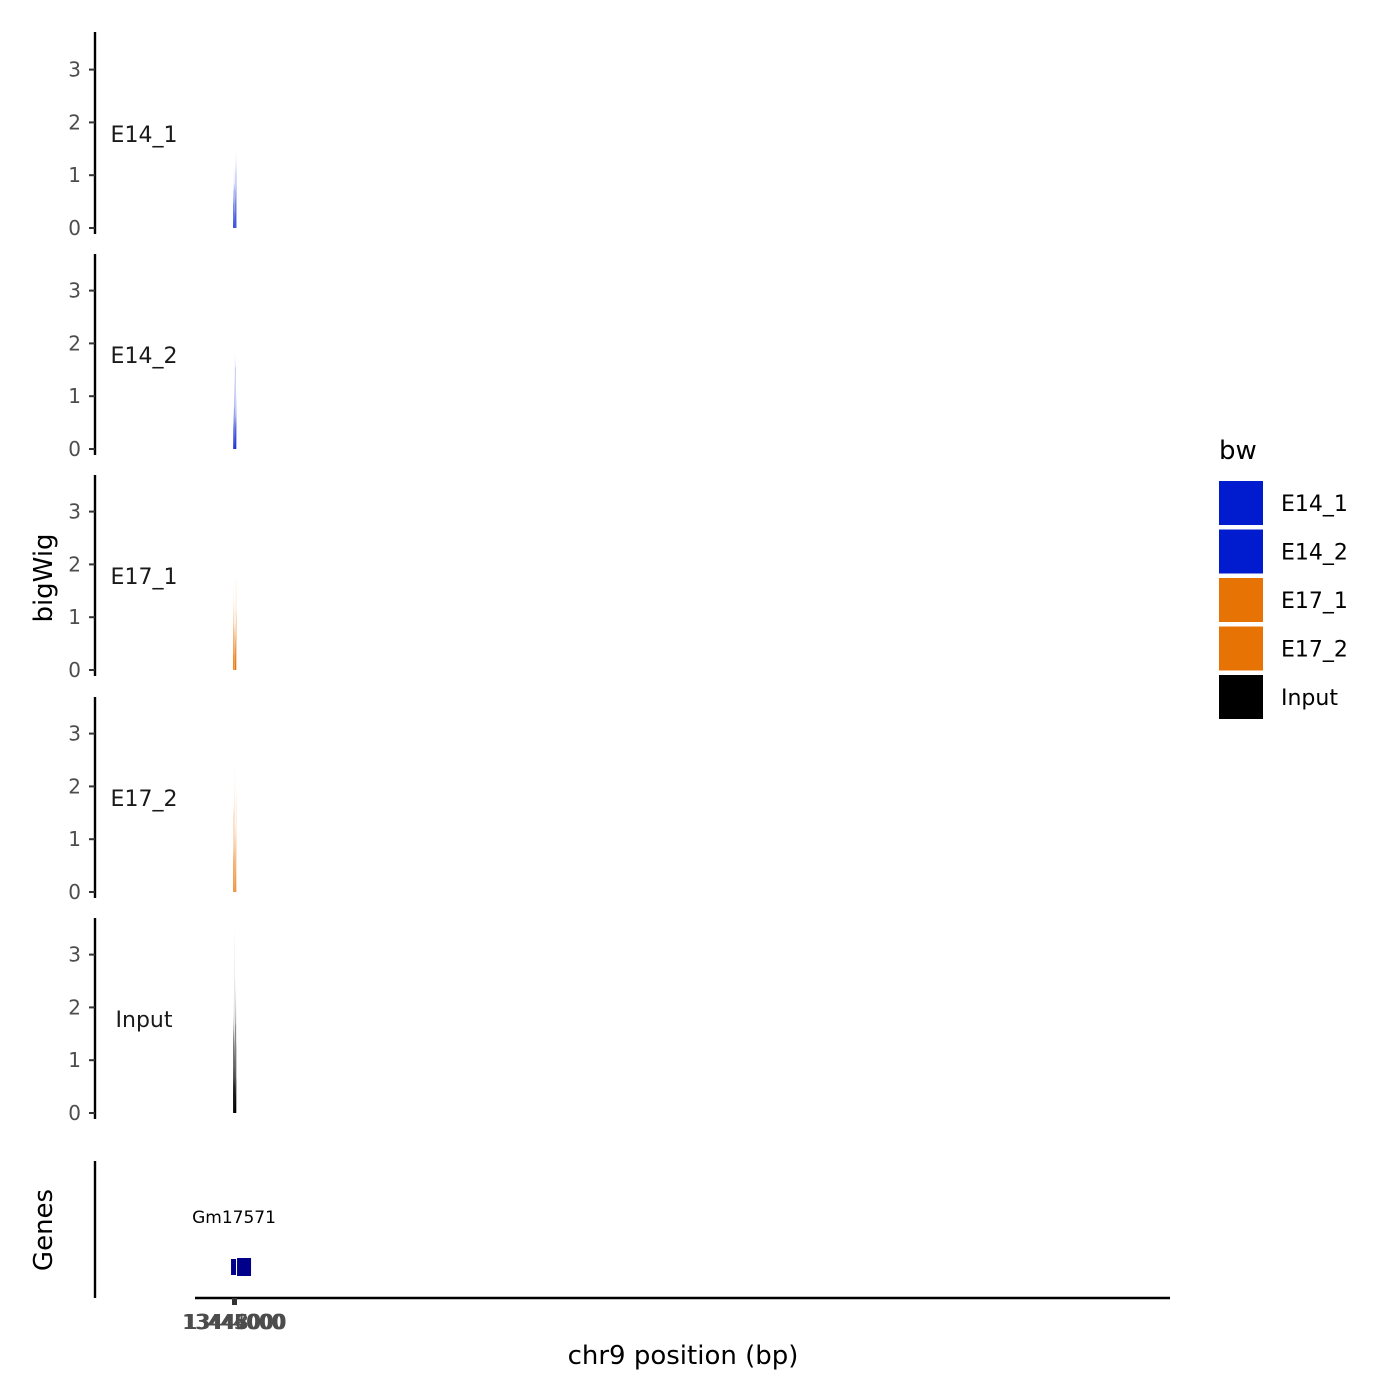 This screenshot has height=1400, width=1400. I want to click on y-axis-title: bigWig, so click(44, 577).